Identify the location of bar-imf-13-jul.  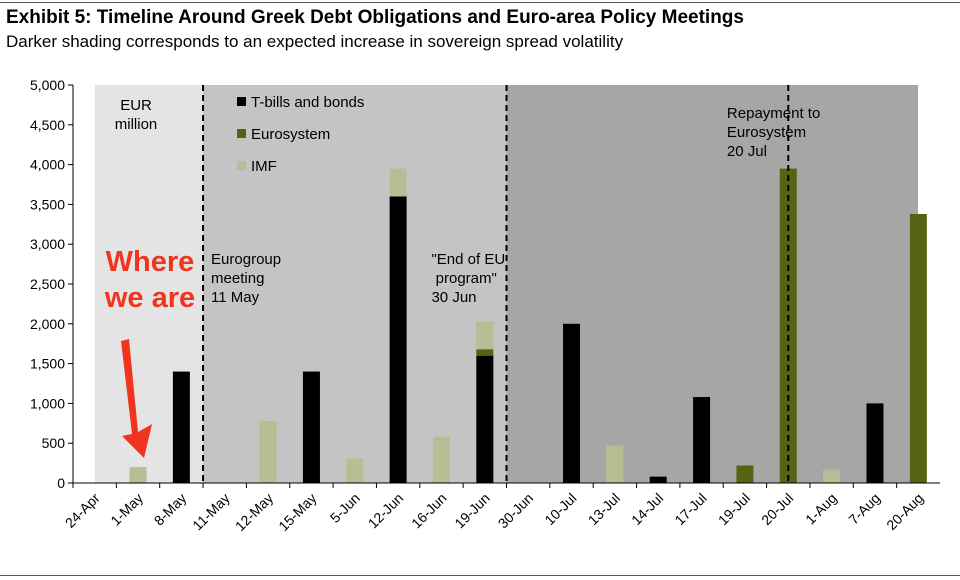
(615, 464).